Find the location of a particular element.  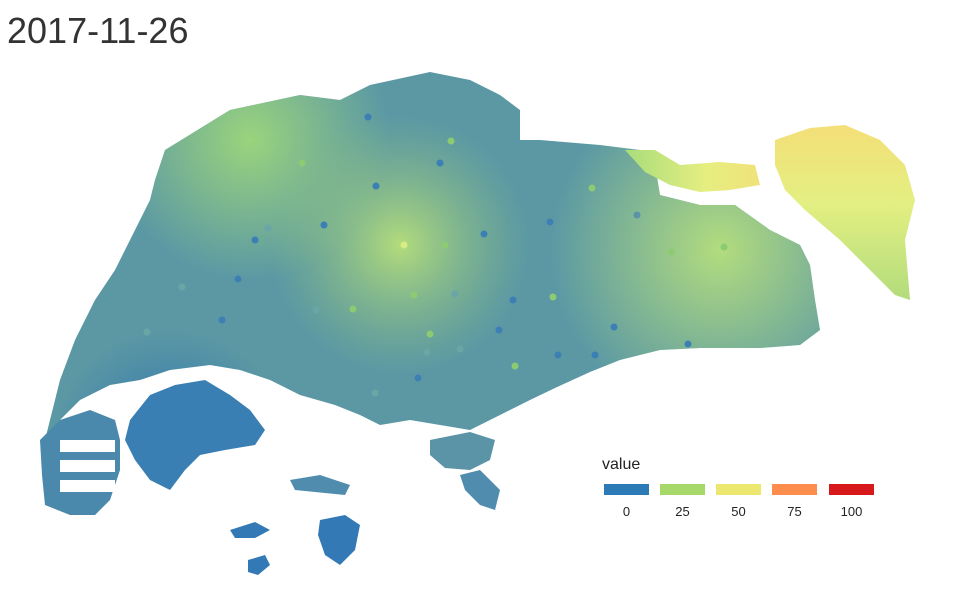

legend-label: 25 is located at coordinates (682, 511).